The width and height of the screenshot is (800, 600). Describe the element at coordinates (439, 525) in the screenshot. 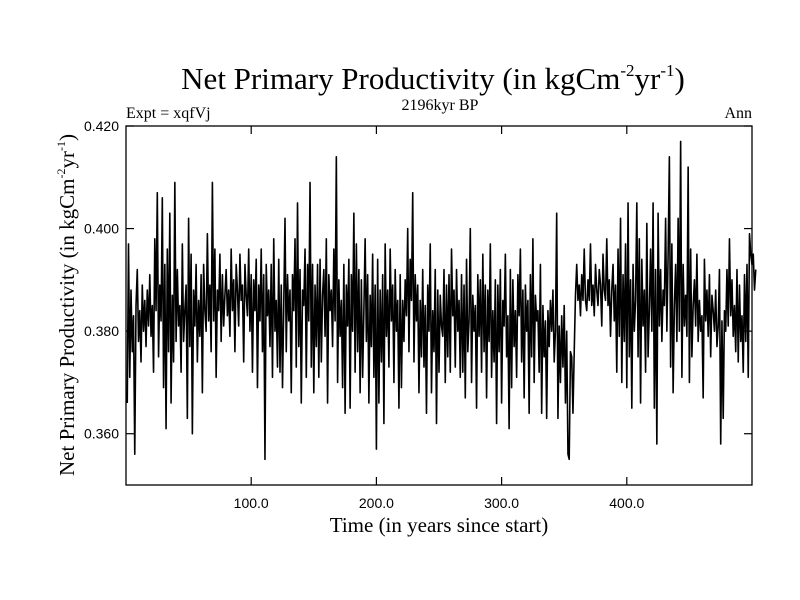

I see `x-axis-label: Time (in years since start)` at that location.